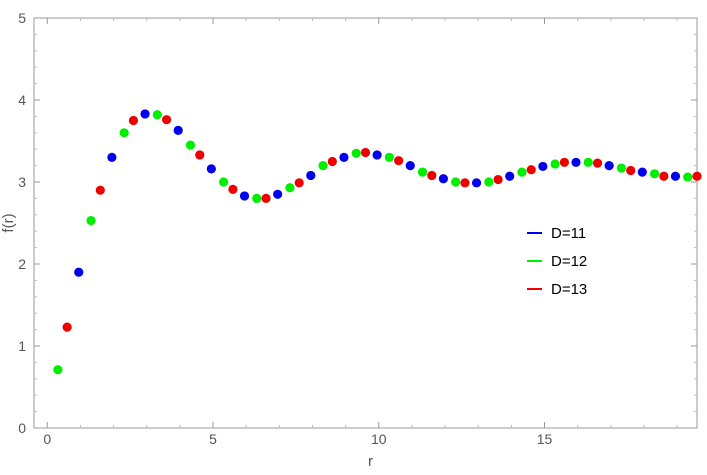  What do you see at coordinates (370, 461) in the screenshot?
I see `x-axis-title: r` at bounding box center [370, 461].